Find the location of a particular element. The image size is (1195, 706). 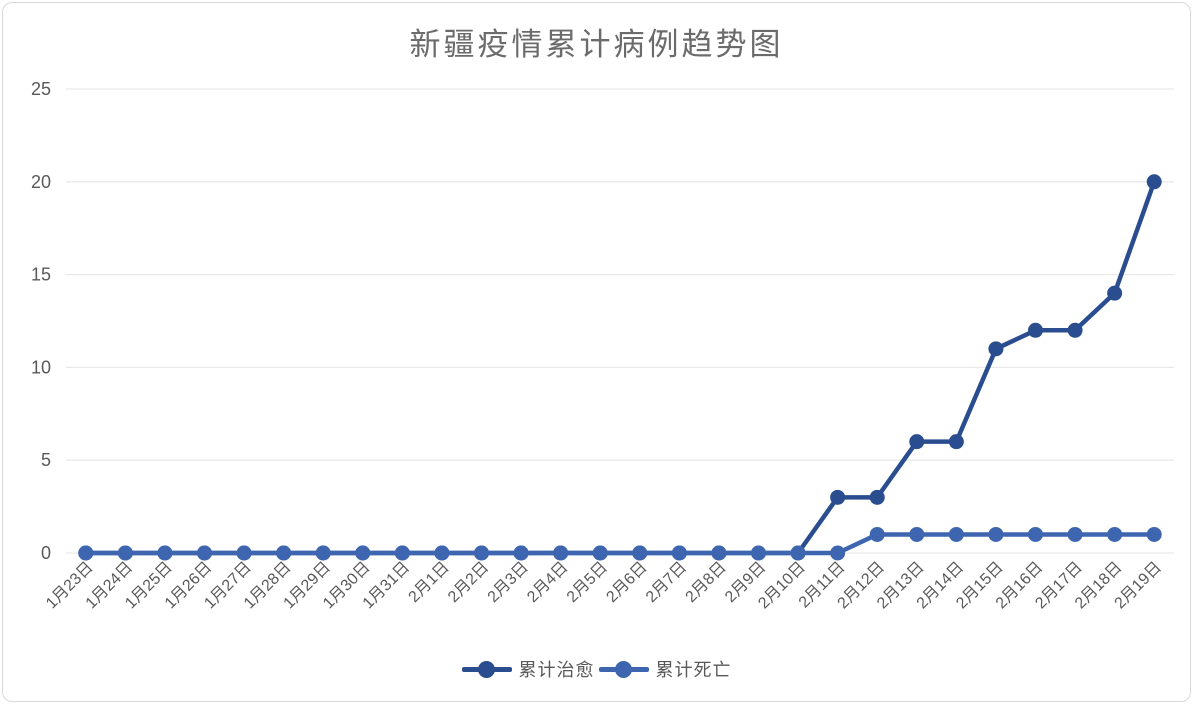

chart-legend: 累计治愈 累计死亡 is located at coordinates (596, 669).